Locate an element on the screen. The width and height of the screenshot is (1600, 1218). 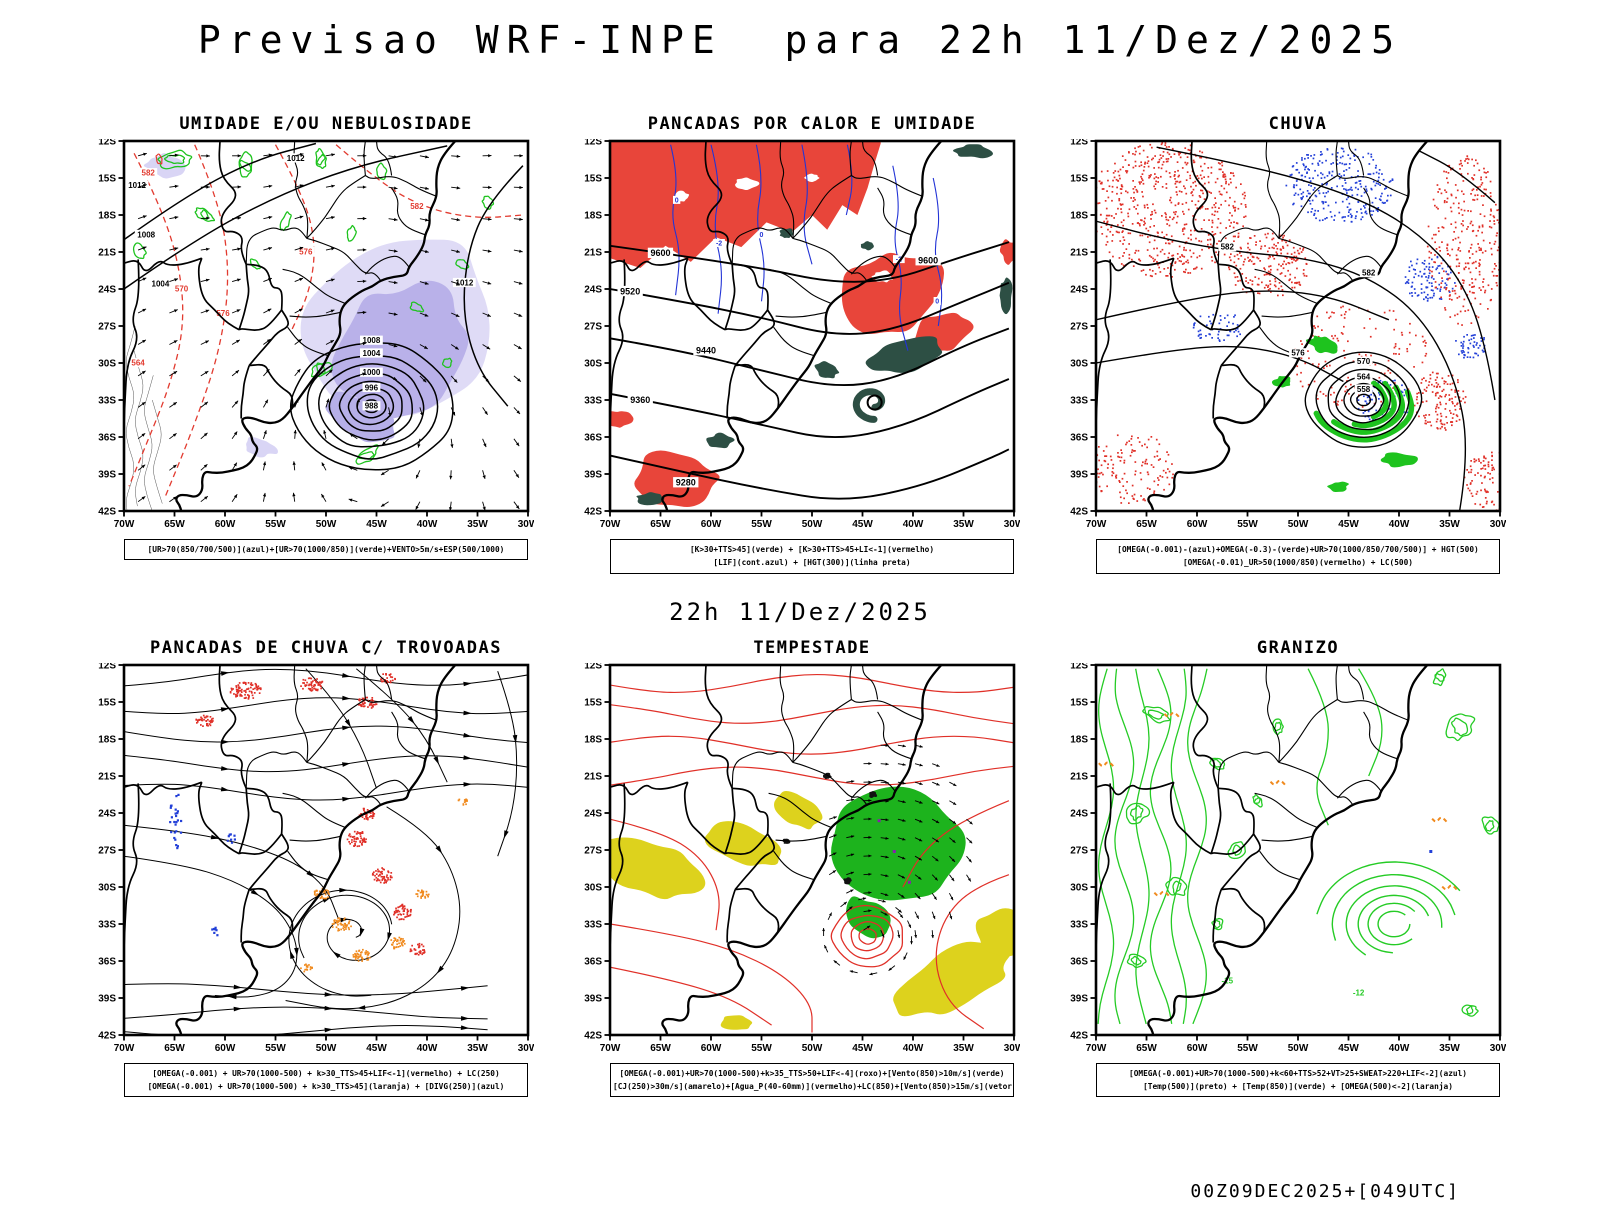
svg-text: 9600 is located at coordinates (660, 253).